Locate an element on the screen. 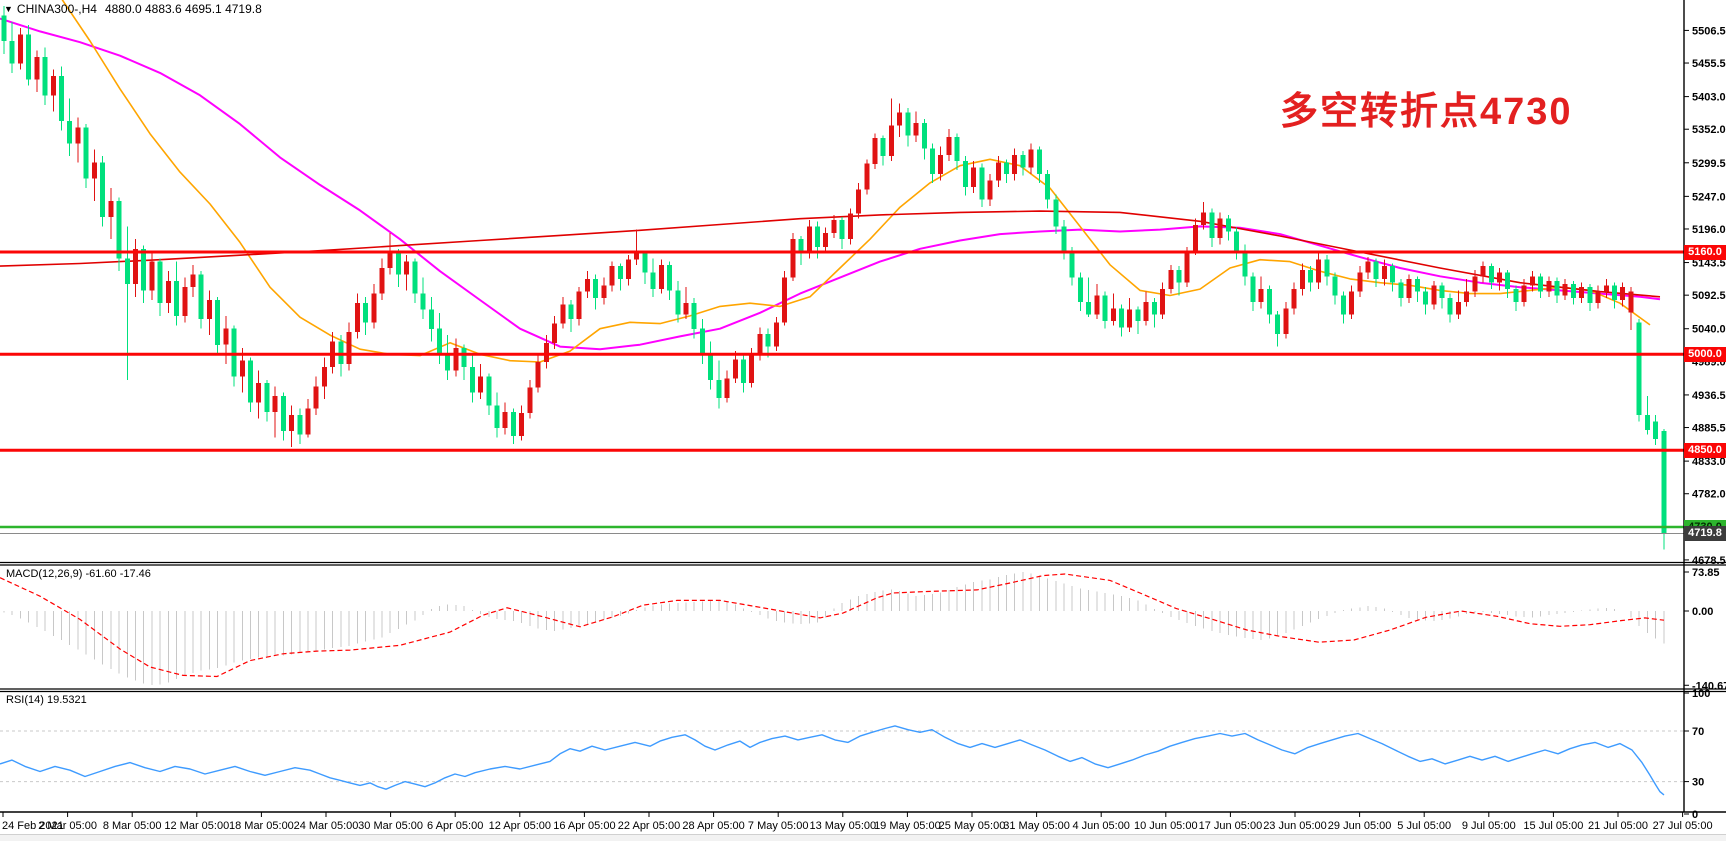 The width and height of the screenshot is (1726, 841). price-tick-label: 4936.5 is located at coordinates (1709, 396).